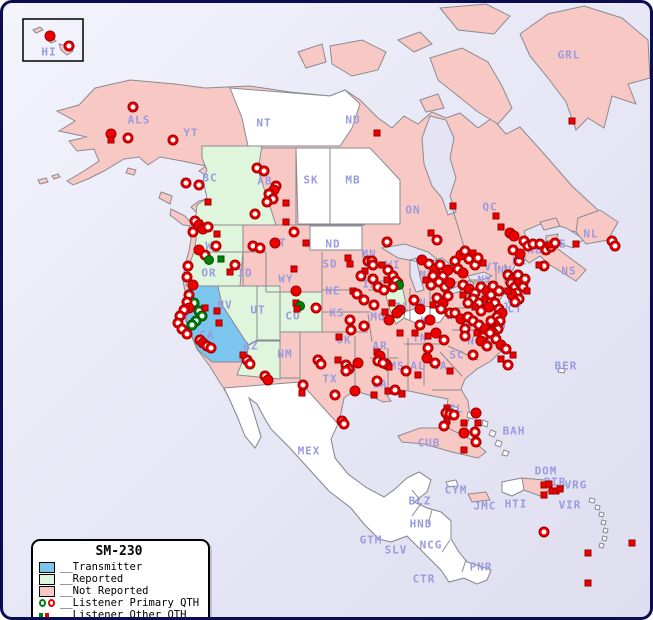 The height and width of the screenshot is (620, 653). I want to click on legend-item-label: __Transmitter, so click(101, 567).